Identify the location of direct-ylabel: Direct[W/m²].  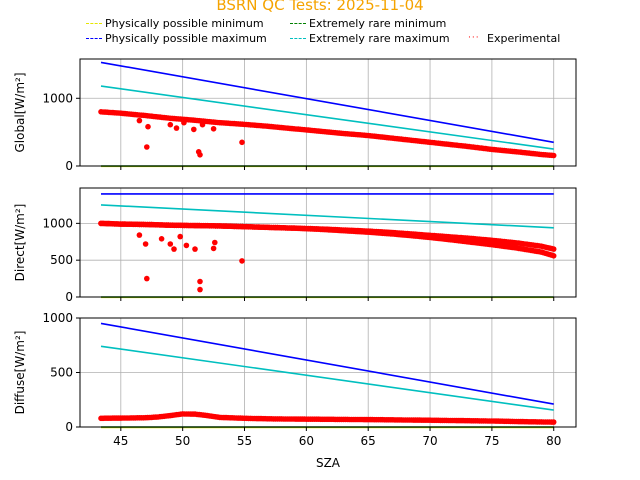
(20, 243).